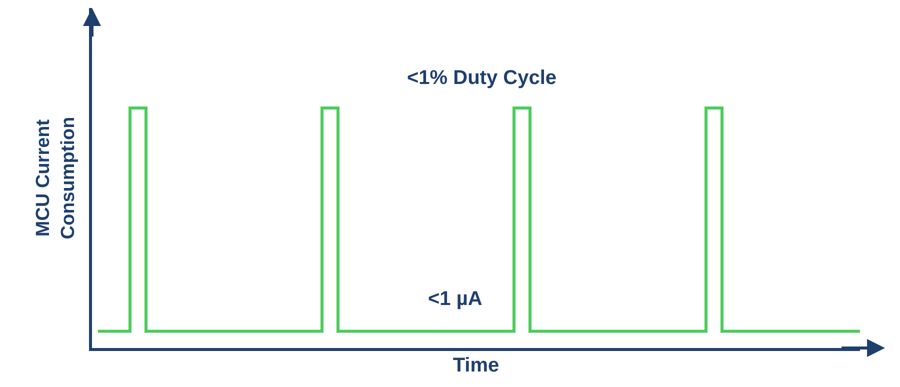 The width and height of the screenshot is (900, 387). I want to click on text: <1% Duty Cycle, so click(482, 78).